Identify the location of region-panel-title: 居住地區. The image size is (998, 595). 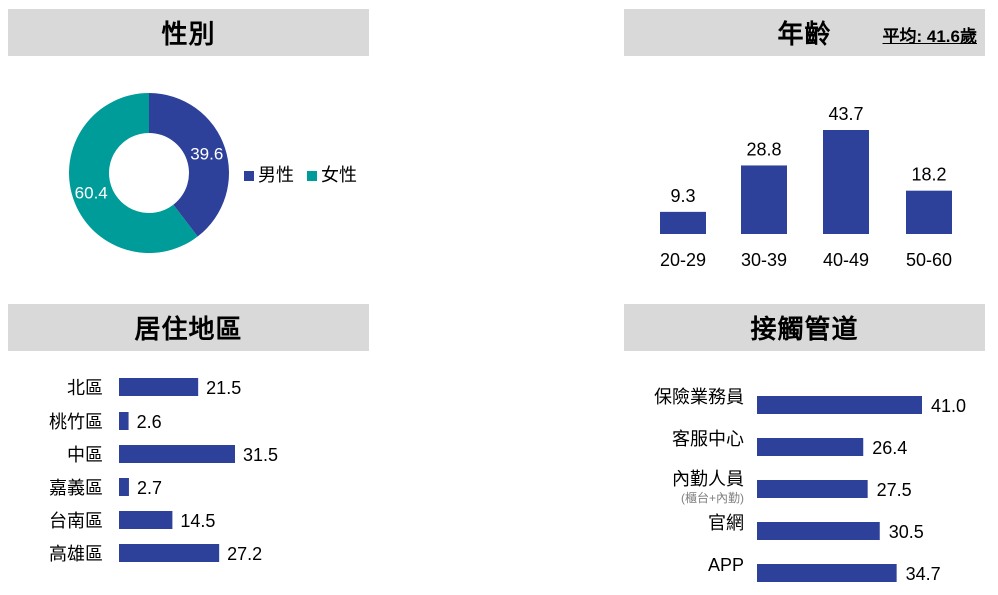
(188, 327).